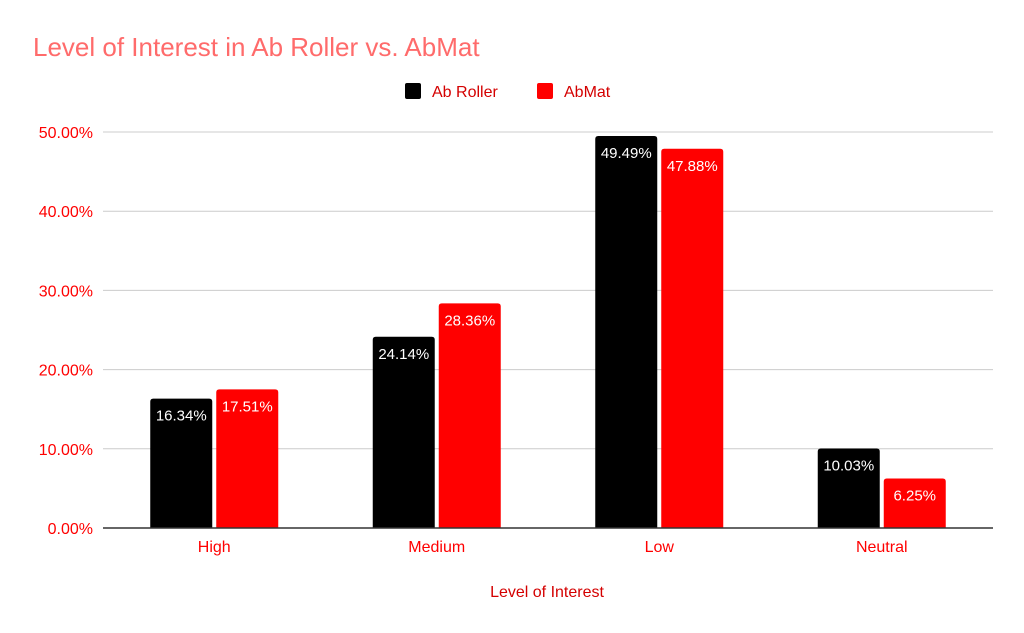  Describe the element at coordinates (181, 416) in the screenshot. I see `data-label: 16.34%` at that location.